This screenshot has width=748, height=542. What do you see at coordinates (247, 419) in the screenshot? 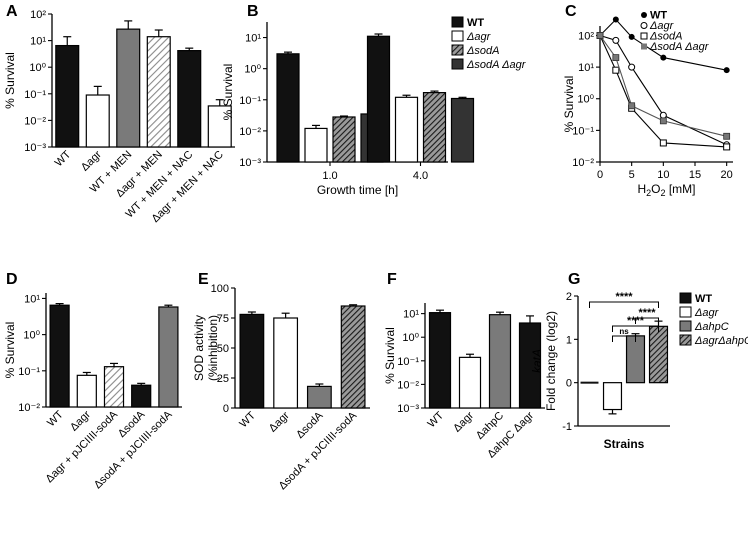
I see `panel-e-category-label: WT` at bounding box center [247, 419].